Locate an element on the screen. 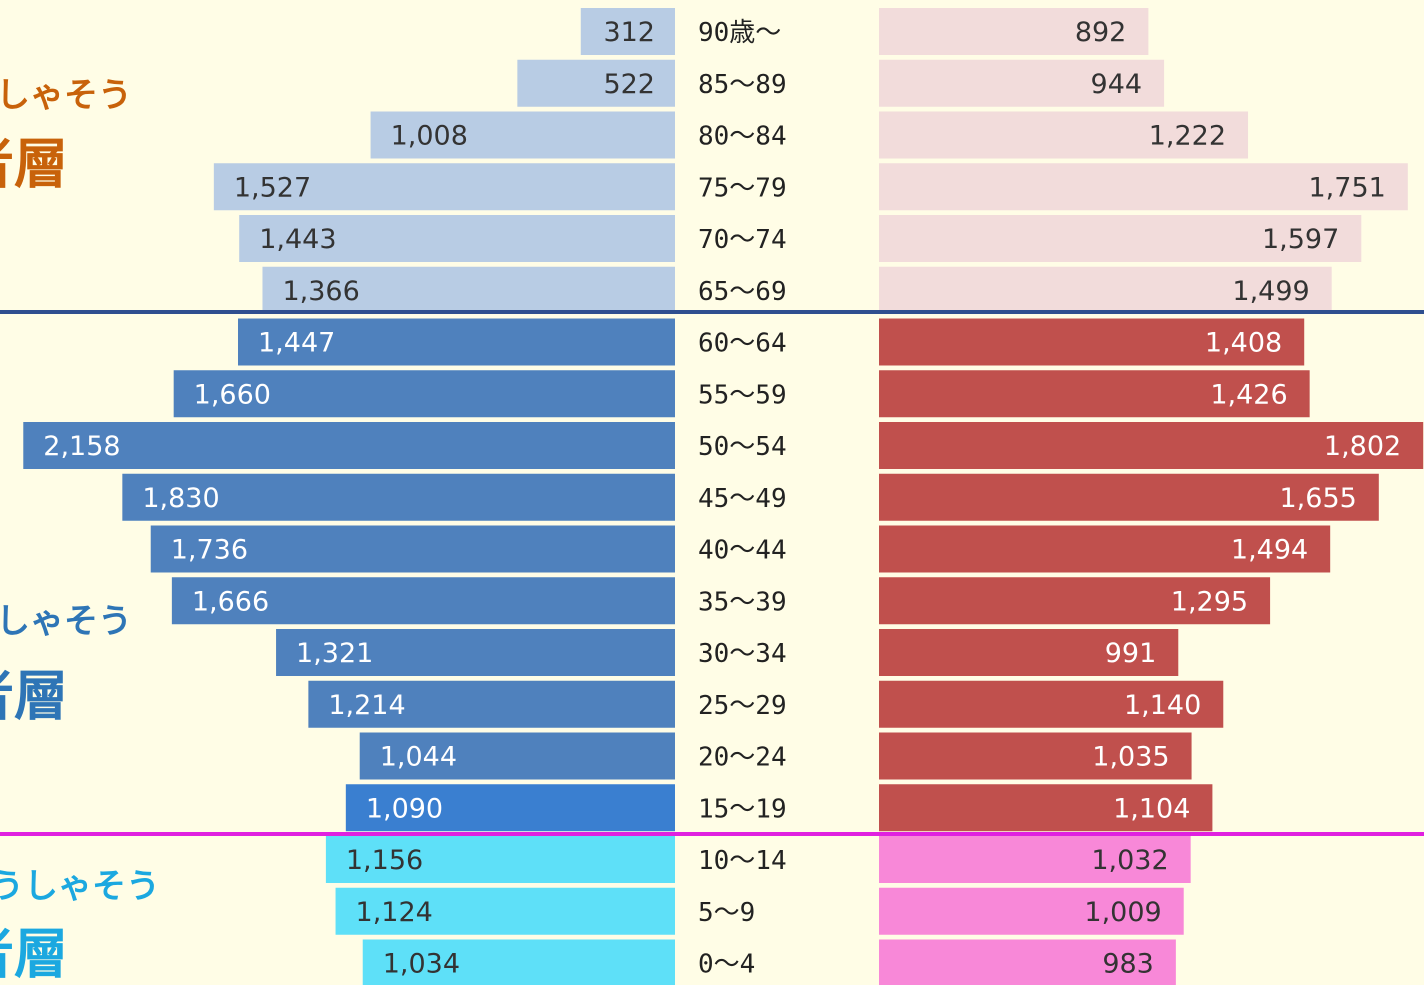 This screenshot has width=1424, height=985. value-label: 892 is located at coordinates (1101, 32).